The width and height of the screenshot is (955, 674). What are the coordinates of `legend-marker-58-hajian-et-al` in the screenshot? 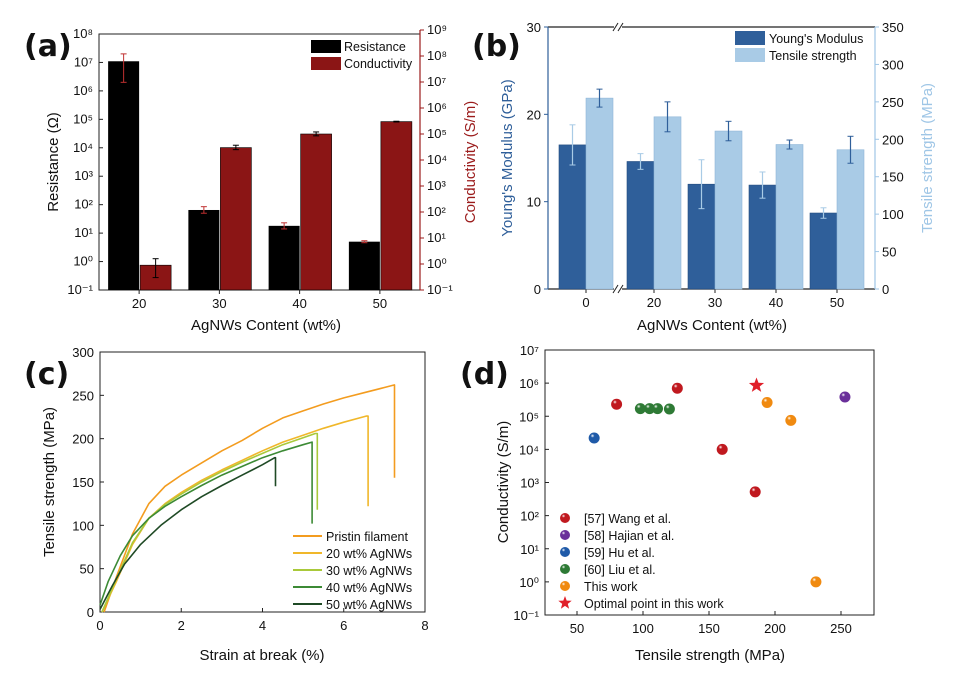 It's located at (565, 535).